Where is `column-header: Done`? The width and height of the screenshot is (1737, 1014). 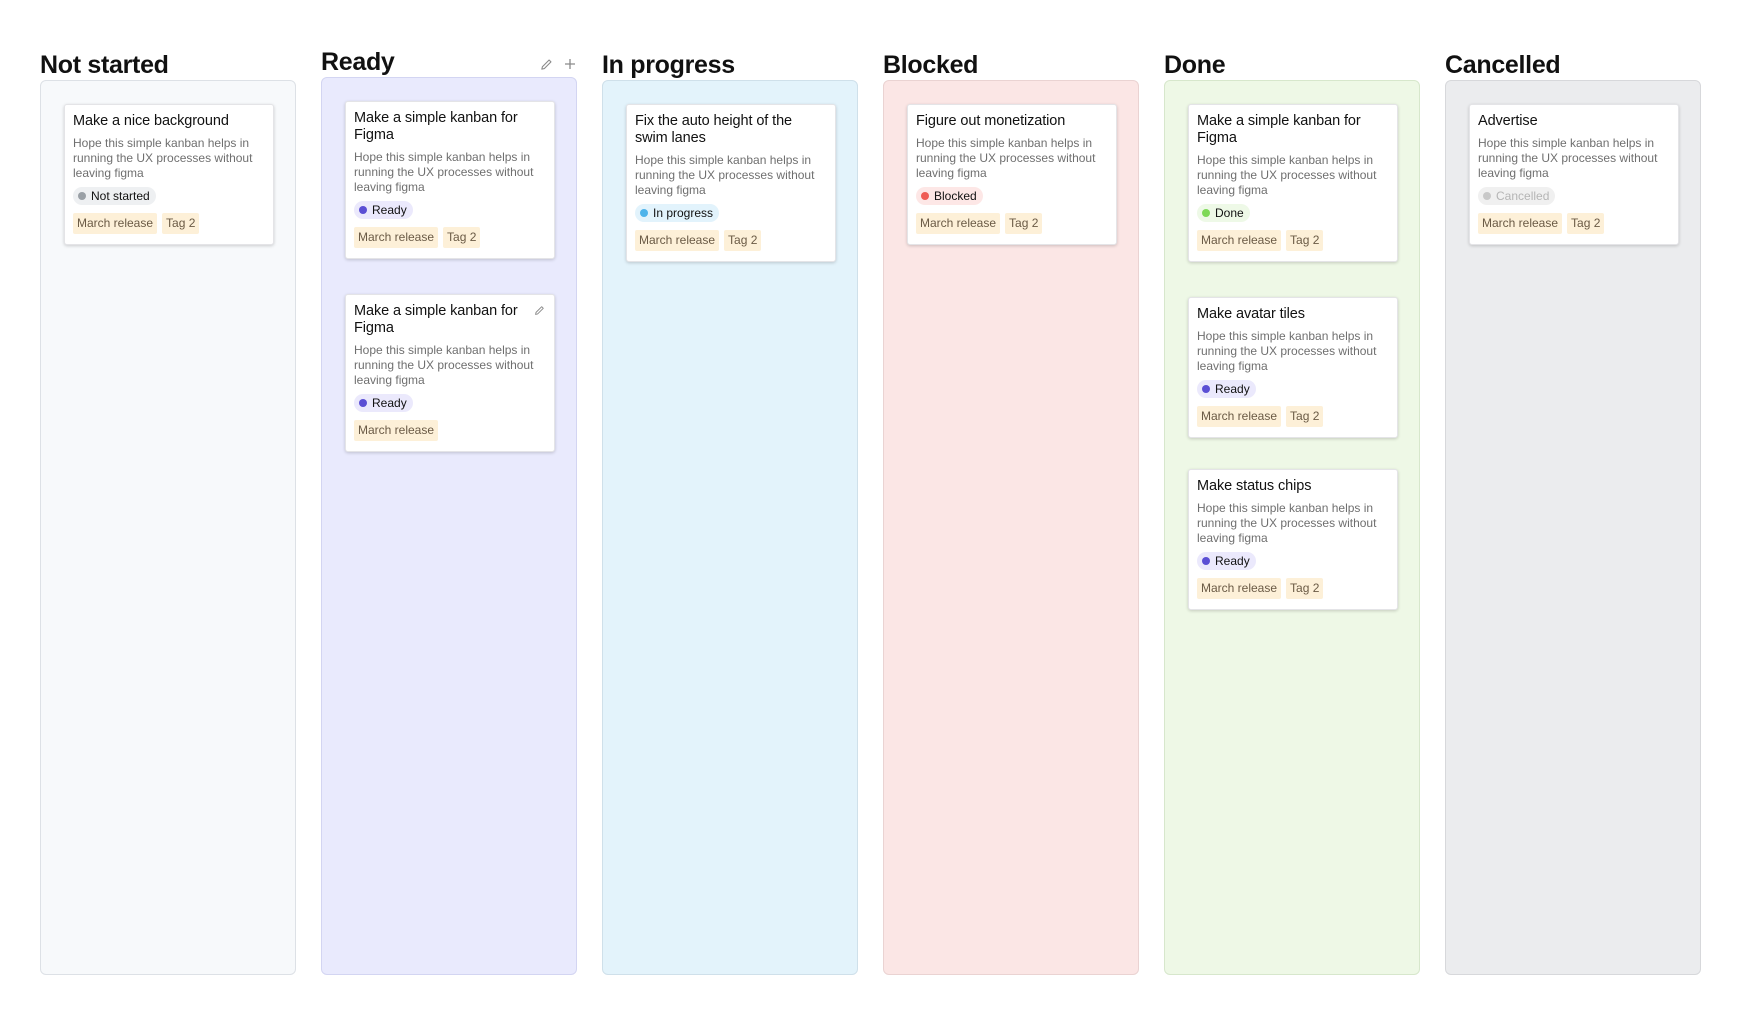 column-header: Done is located at coordinates (1292, 58).